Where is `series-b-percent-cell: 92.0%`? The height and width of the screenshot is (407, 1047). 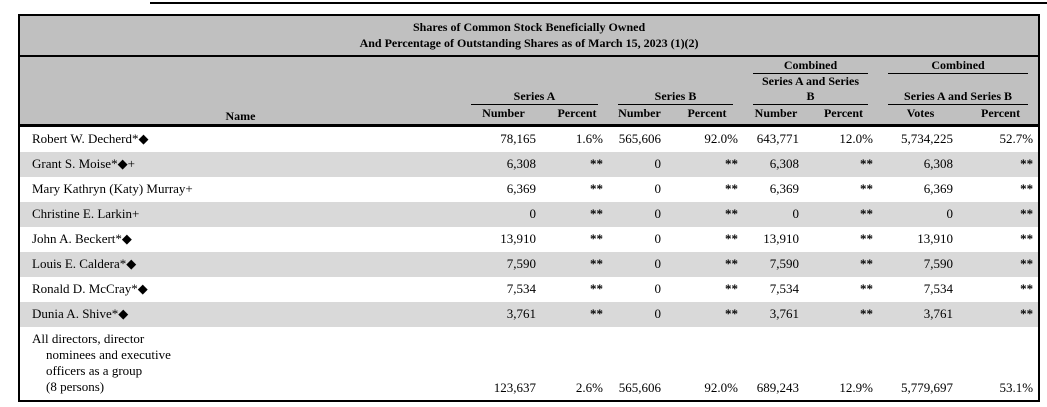 series-b-percent-cell: 92.0% is located at coordinates (721, 139).